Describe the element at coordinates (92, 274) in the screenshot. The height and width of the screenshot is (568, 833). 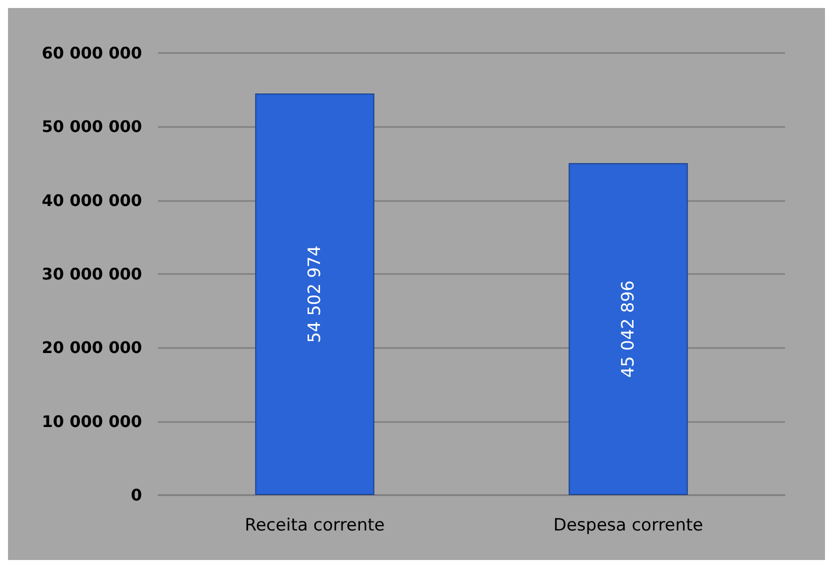
I see `y-tick-label: 30 000 000` at that location.